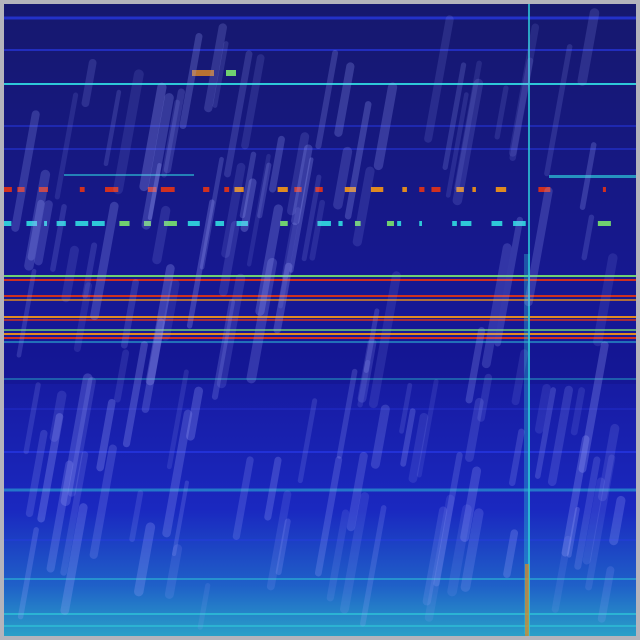  I want to click on dark-band, so click(320, 364).